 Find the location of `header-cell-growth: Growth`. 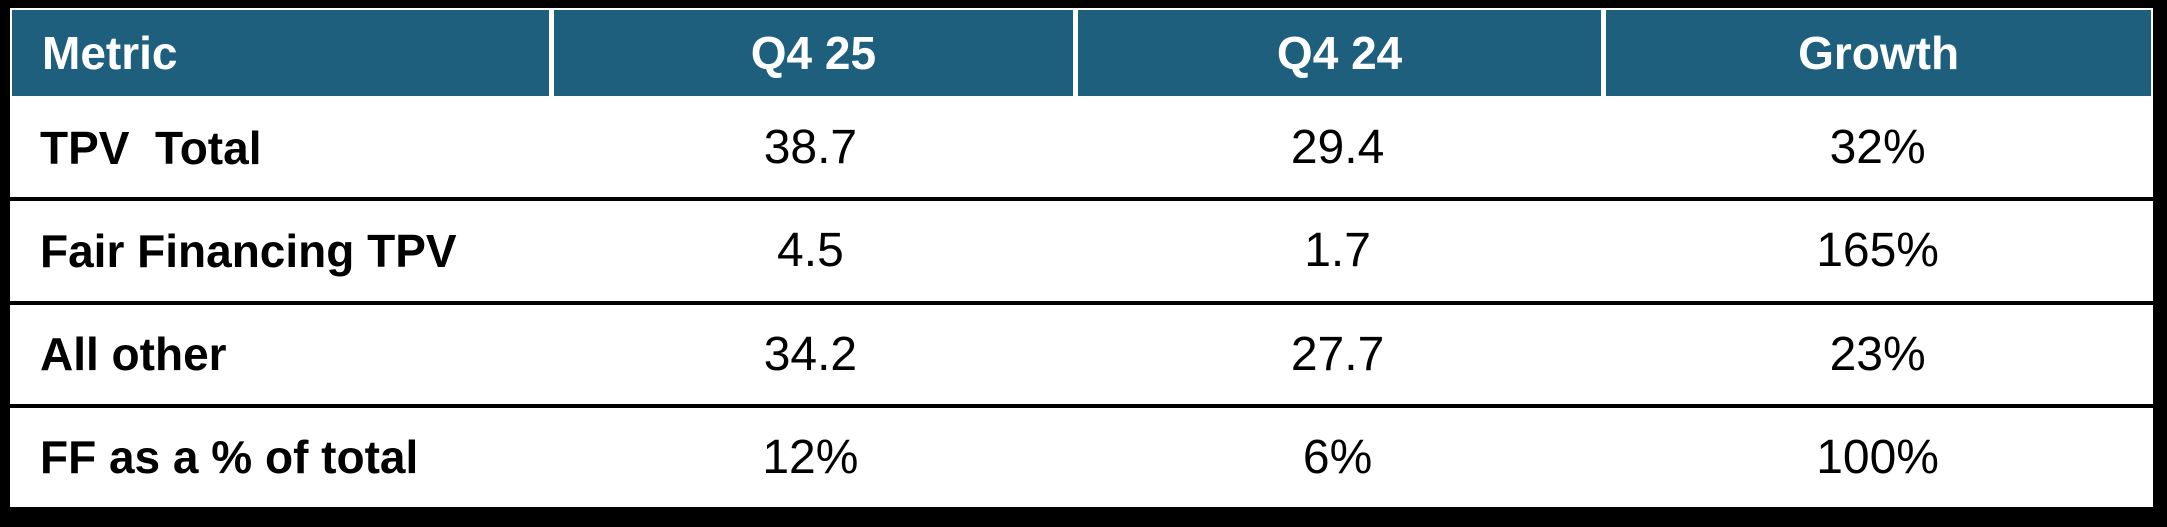

header-cell-growth: Growth is located at coordinates (1876, 53).